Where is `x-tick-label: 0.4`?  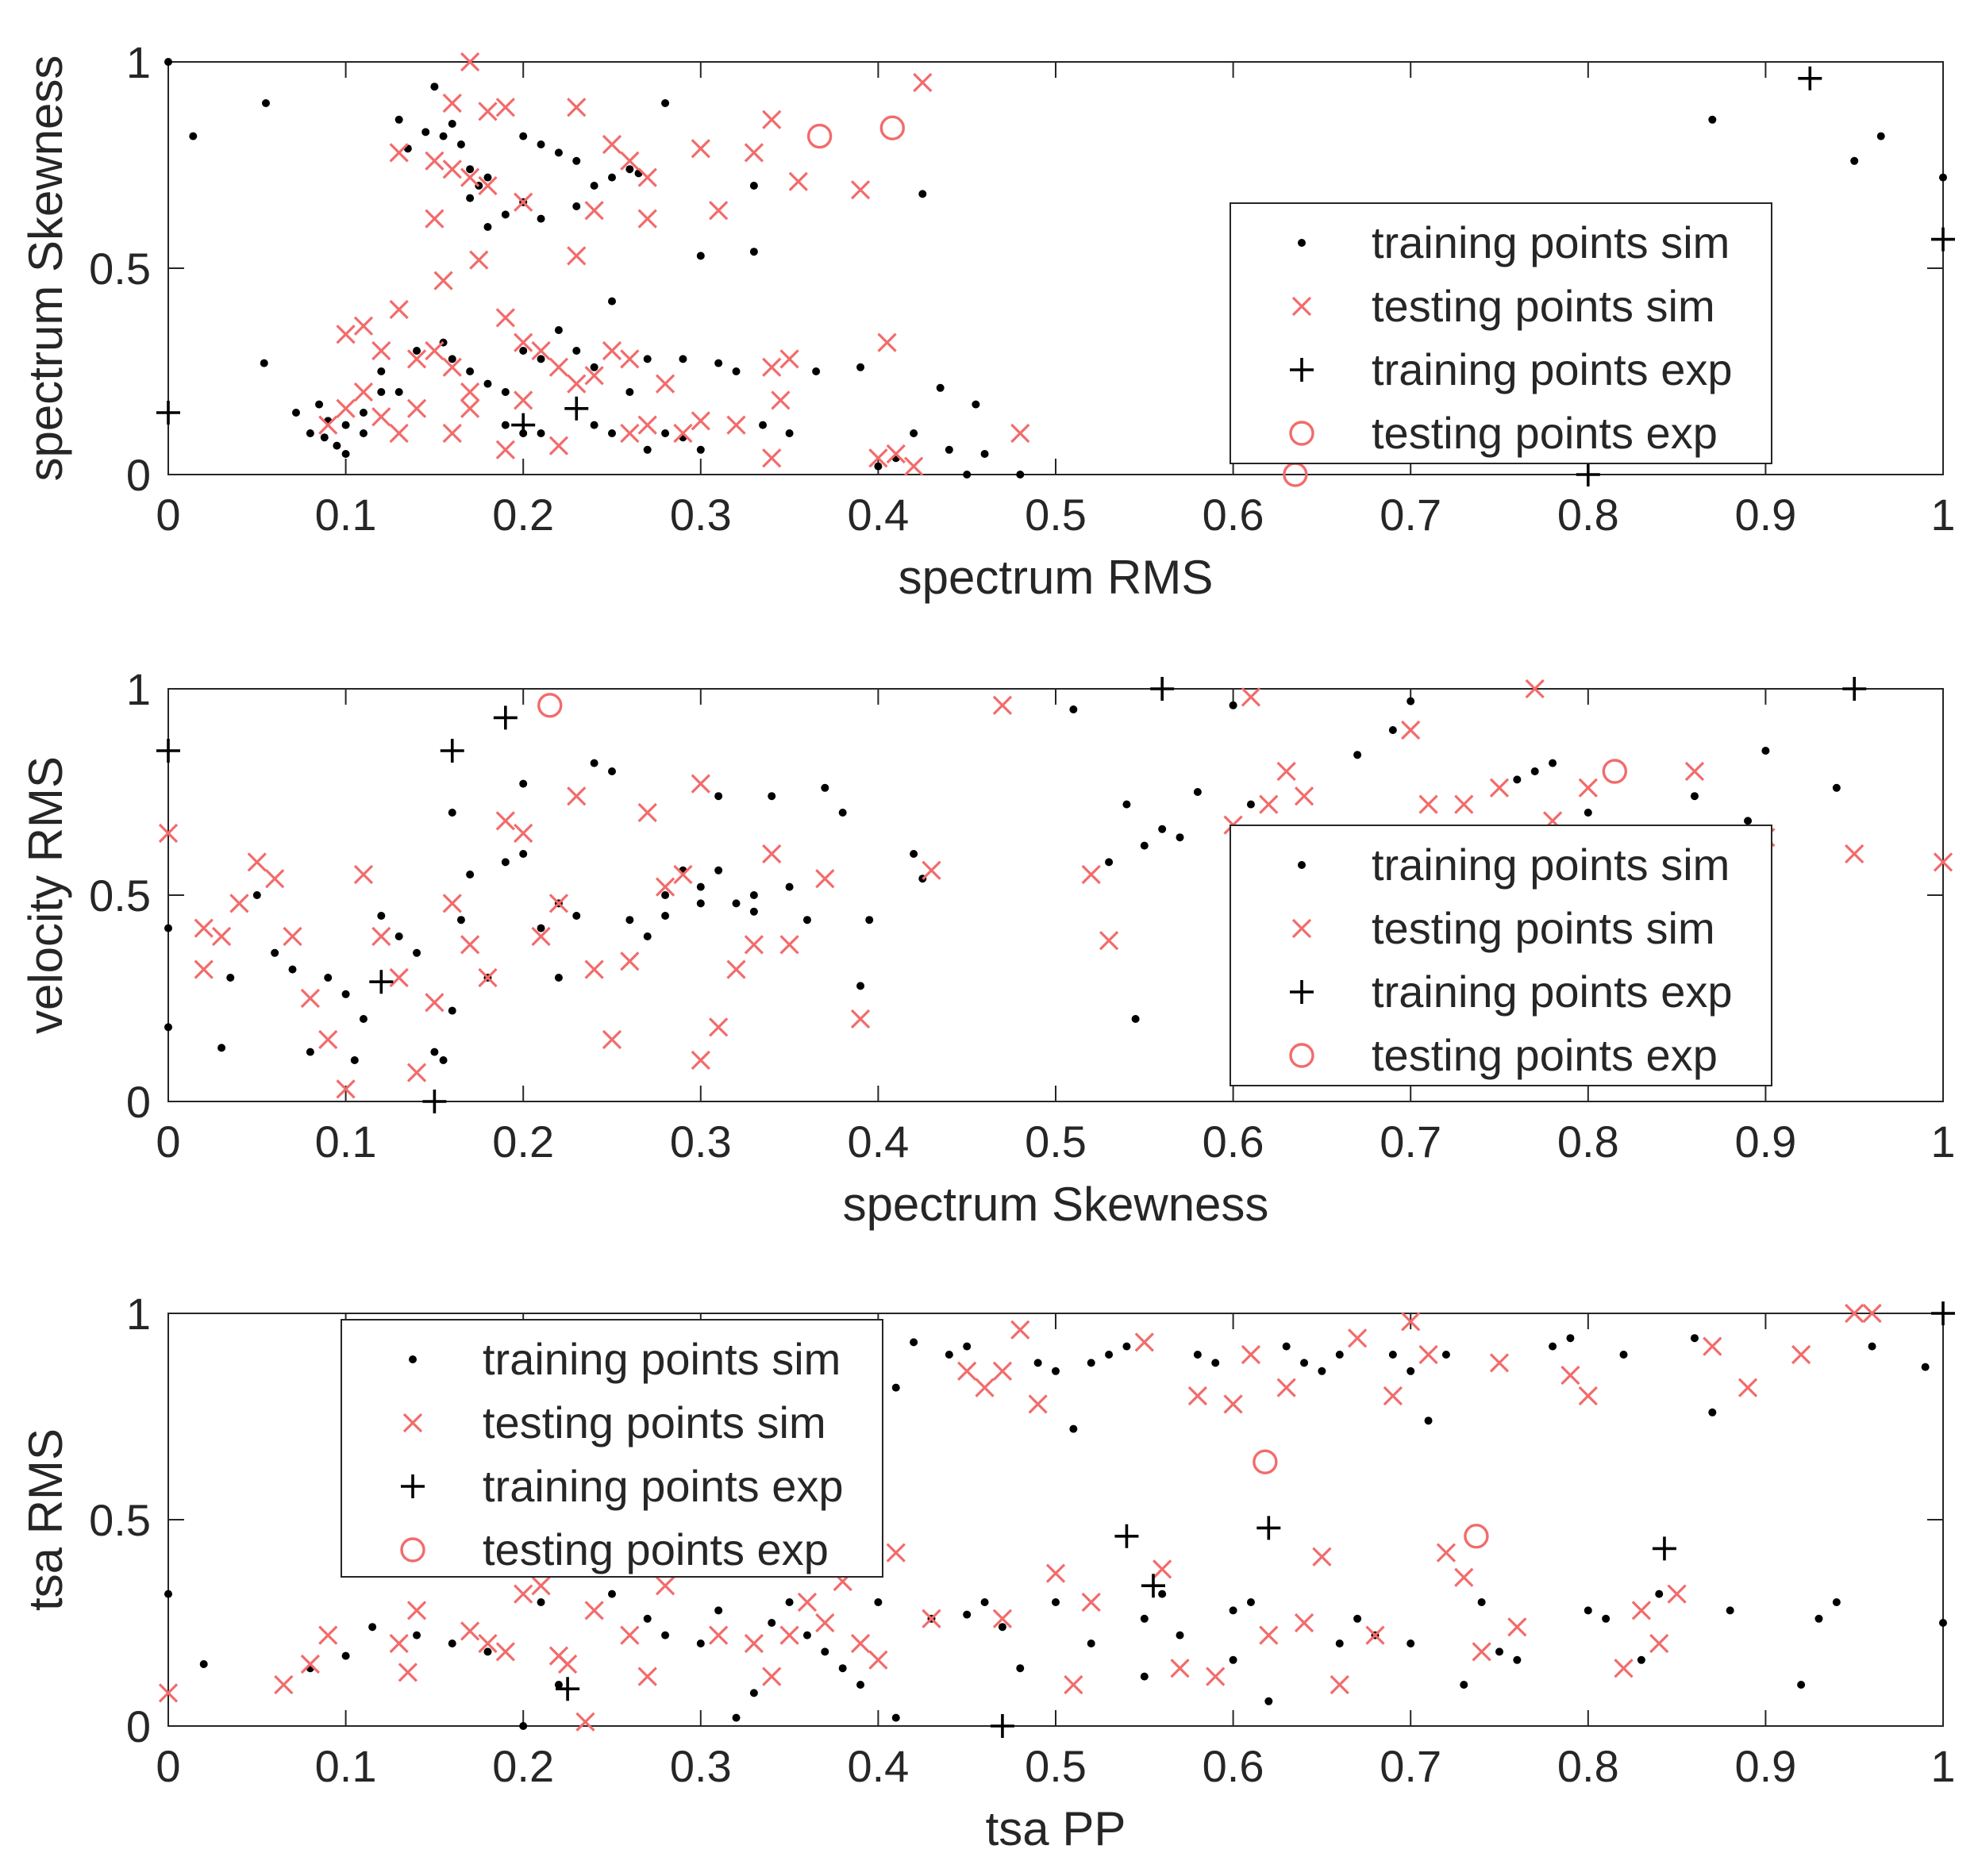
x-tick-label: 0.4 is located at coordinates (878, 1142).